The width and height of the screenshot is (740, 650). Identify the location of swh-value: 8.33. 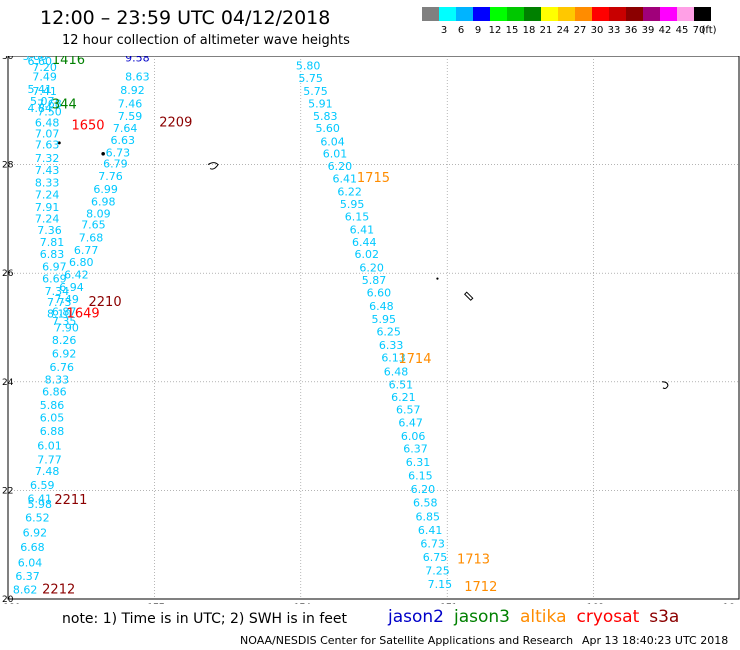
(47, 182).